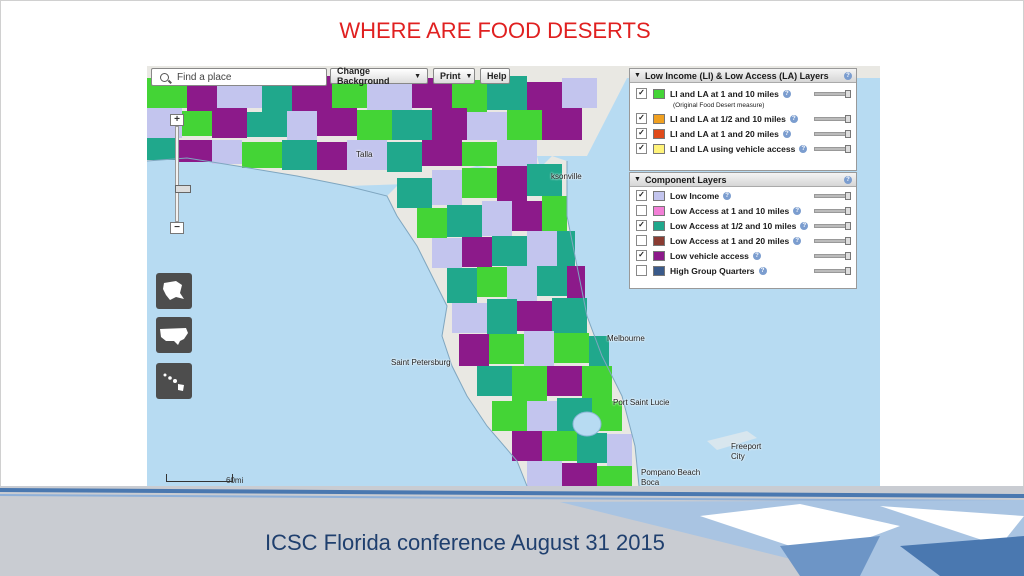  I want to click on layer-label: Low vehicle access, so click(709, 255).